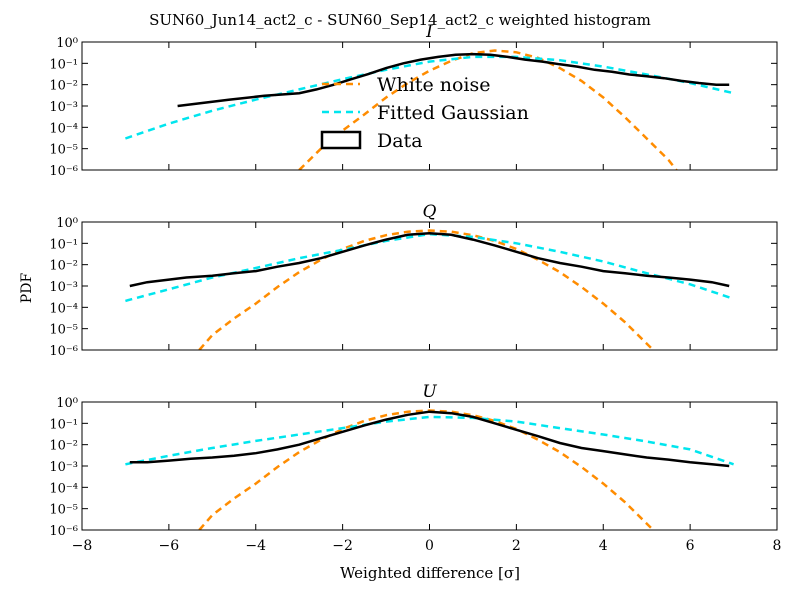 The image size is (800, 600). I want to click on x-tick-label: −2, so click(342, 546).